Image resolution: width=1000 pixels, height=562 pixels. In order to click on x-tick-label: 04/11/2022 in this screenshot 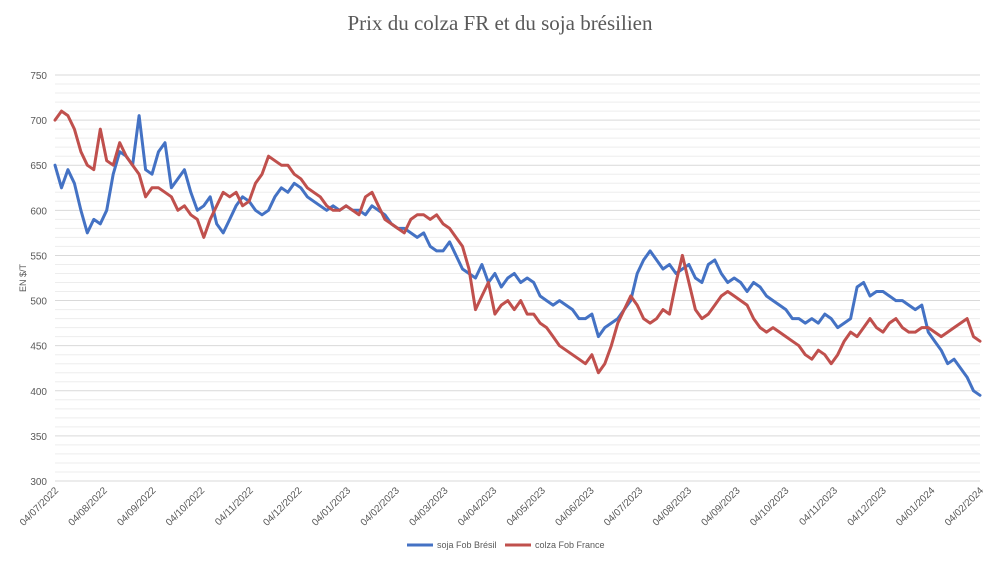, I will do `click(234, 506)`.